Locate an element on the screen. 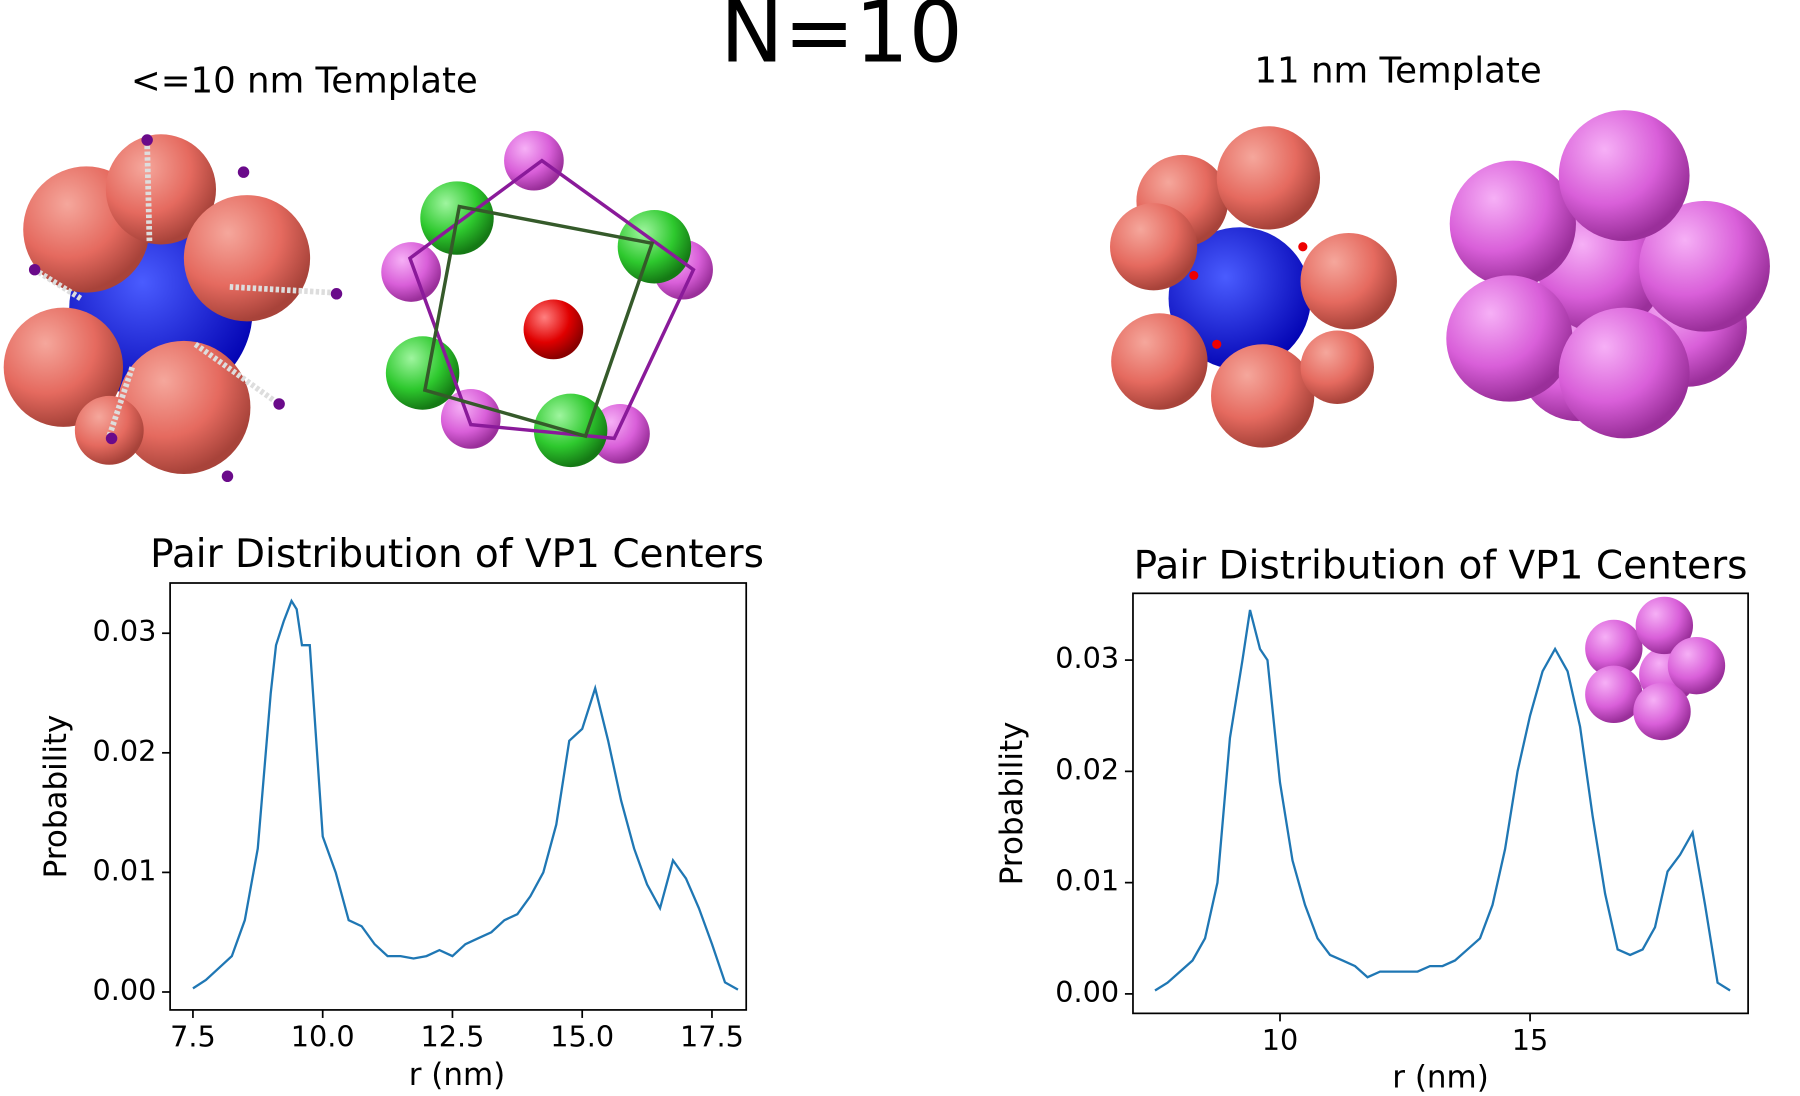  template-label: <=10 nm Template is located at coordinates (304, 81).